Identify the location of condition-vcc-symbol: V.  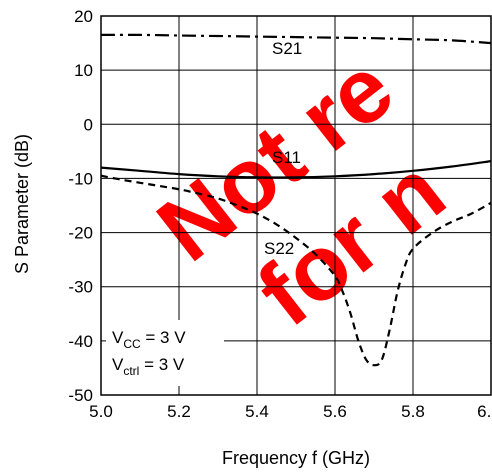
(118, 337).